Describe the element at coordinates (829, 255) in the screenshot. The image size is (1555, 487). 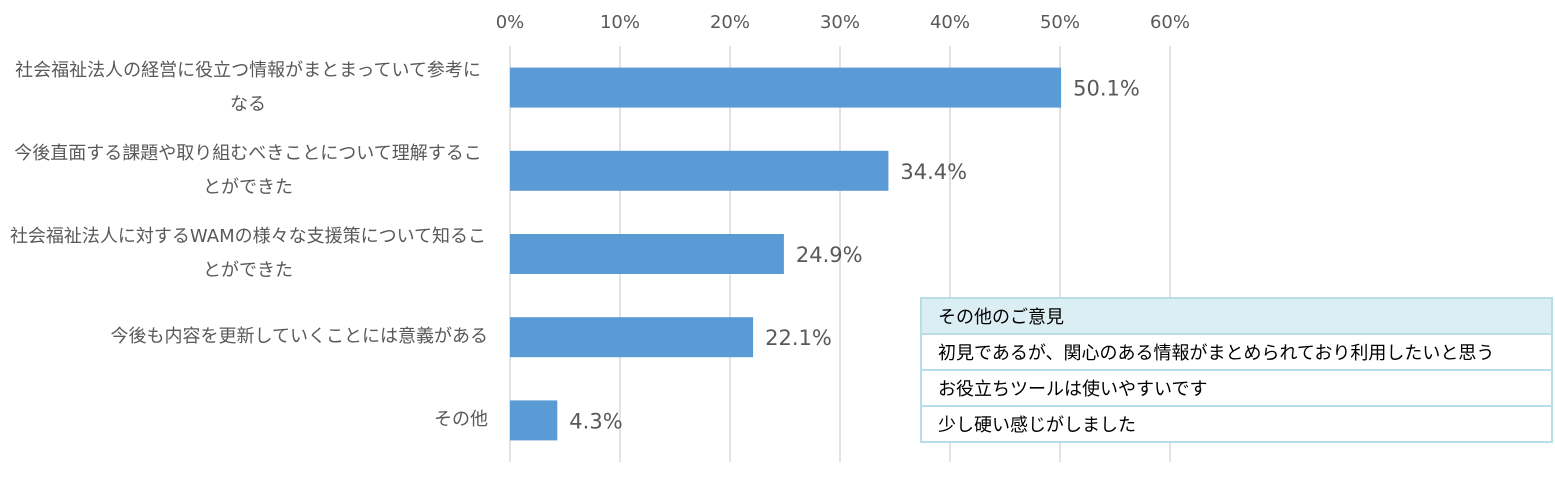
I see `value-label: 24.9%` at that location.